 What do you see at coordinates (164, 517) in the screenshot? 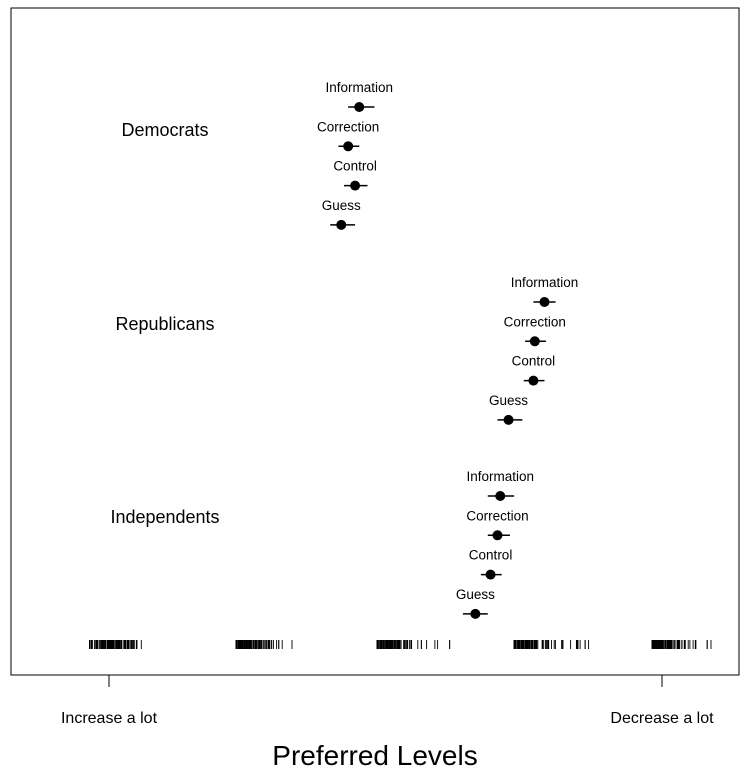
I see `group-label: Independents` at bounding box center [164, 517].